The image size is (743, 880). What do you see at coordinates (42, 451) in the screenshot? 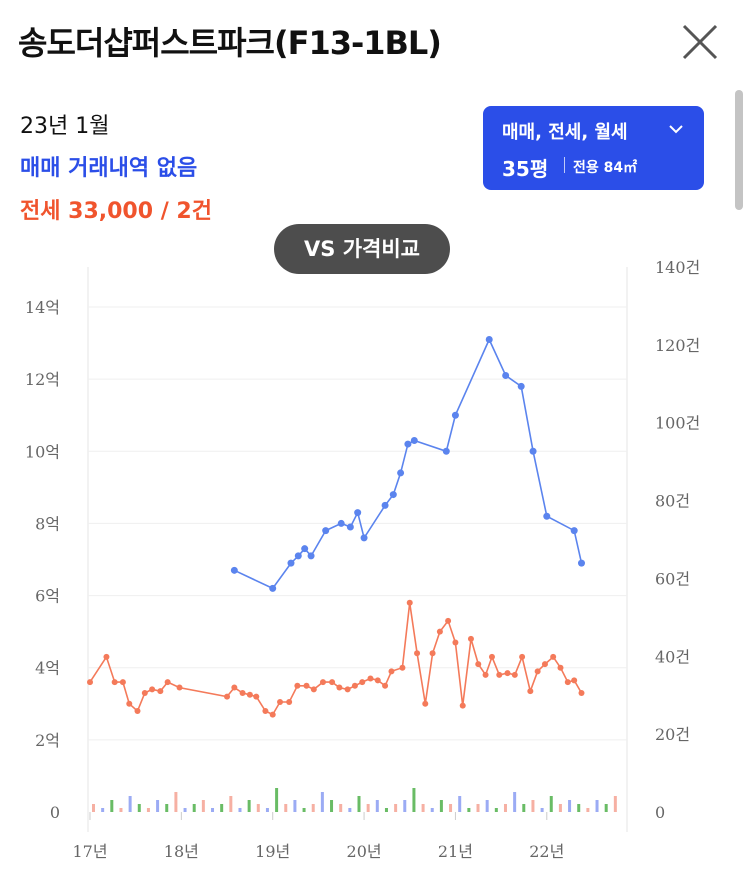
I see `y-tick-label: 10억` at bounding box center [42, 451].